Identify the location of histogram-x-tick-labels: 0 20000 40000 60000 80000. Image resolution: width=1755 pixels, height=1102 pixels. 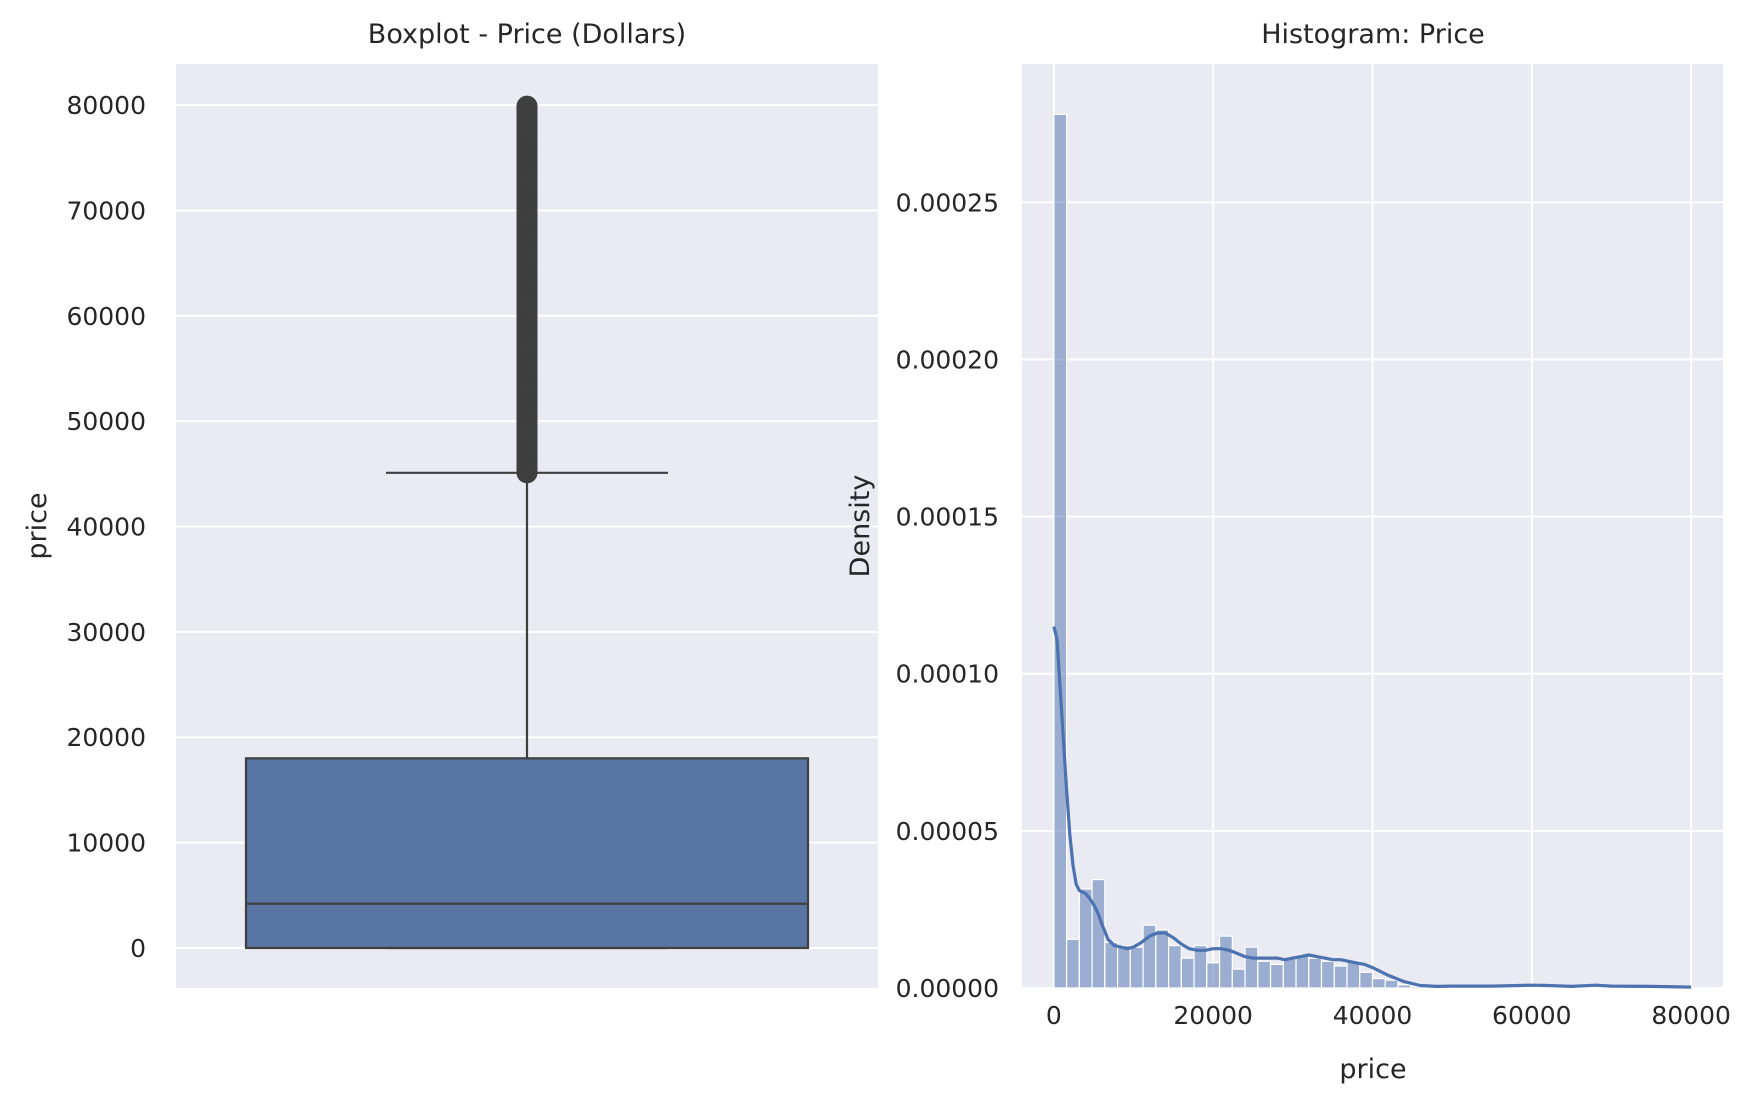
(1388, 1015).